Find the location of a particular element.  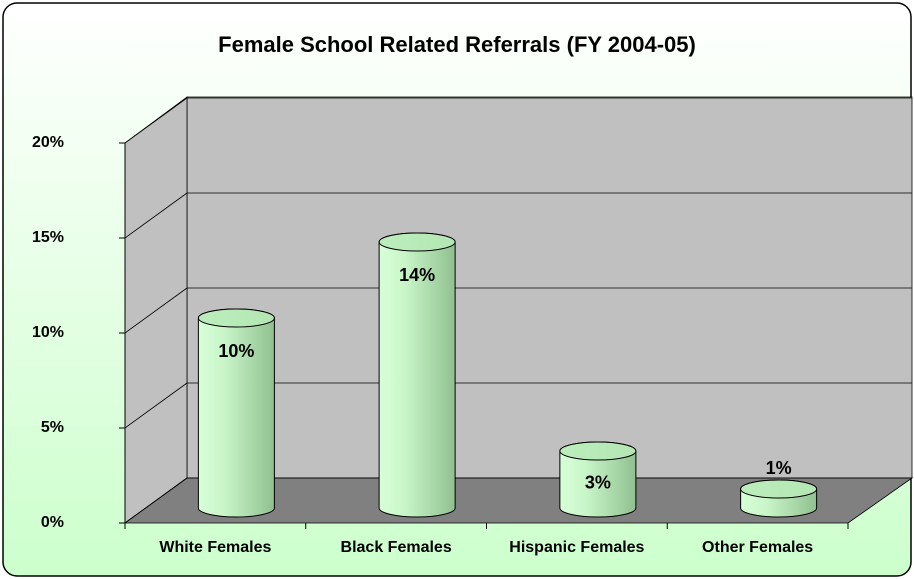

x-tick-label: Other Females is located at coordinates (757, 547).